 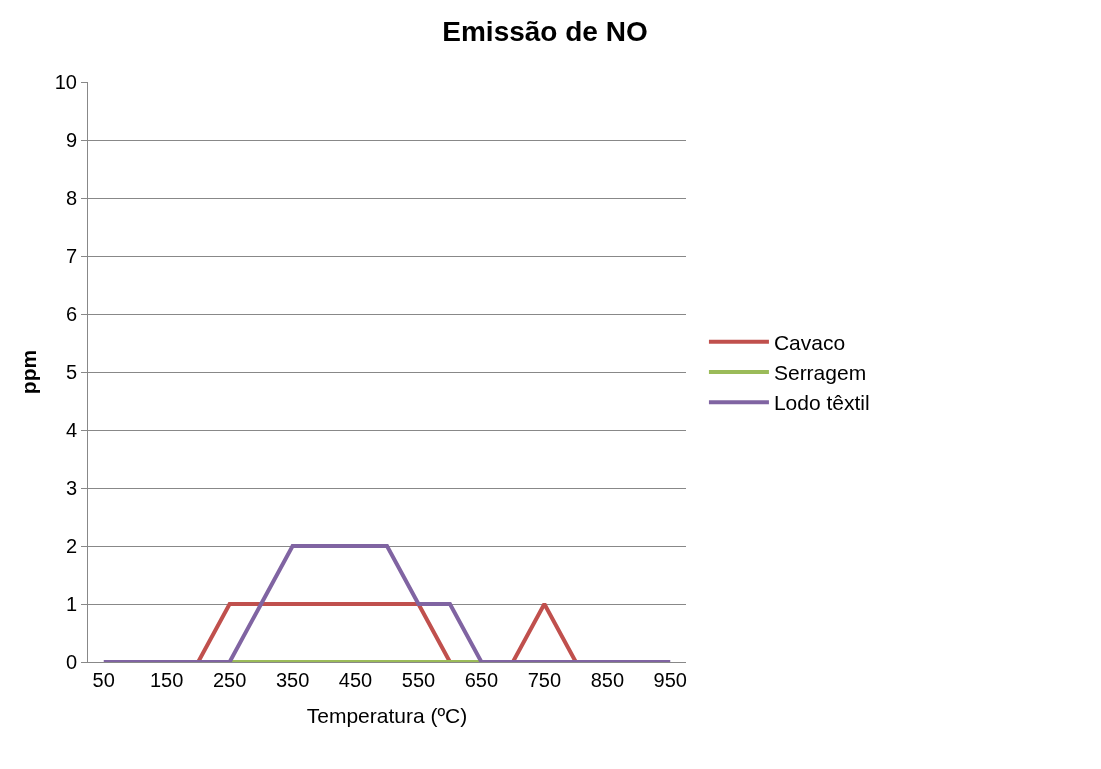 What do you see at coordinates (387, 716) in the screenshot?
I see `x-axis-title: Temperatura (ºC)` at bounding box center [387, 716].